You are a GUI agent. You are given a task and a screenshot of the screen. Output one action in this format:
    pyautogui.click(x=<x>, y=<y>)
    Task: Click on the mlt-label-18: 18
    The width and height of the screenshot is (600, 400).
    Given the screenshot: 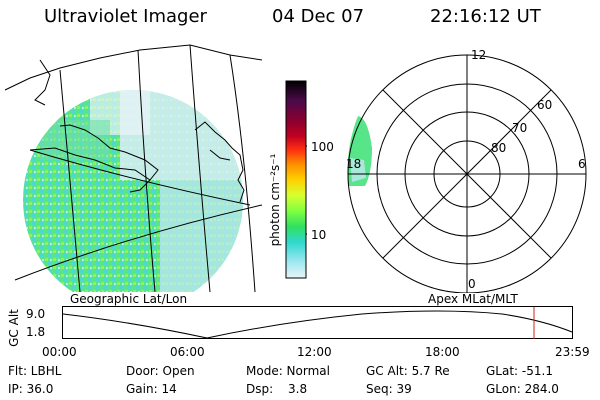 What is the action you would take?
    pyautogui.click(x=354, y=164)
    